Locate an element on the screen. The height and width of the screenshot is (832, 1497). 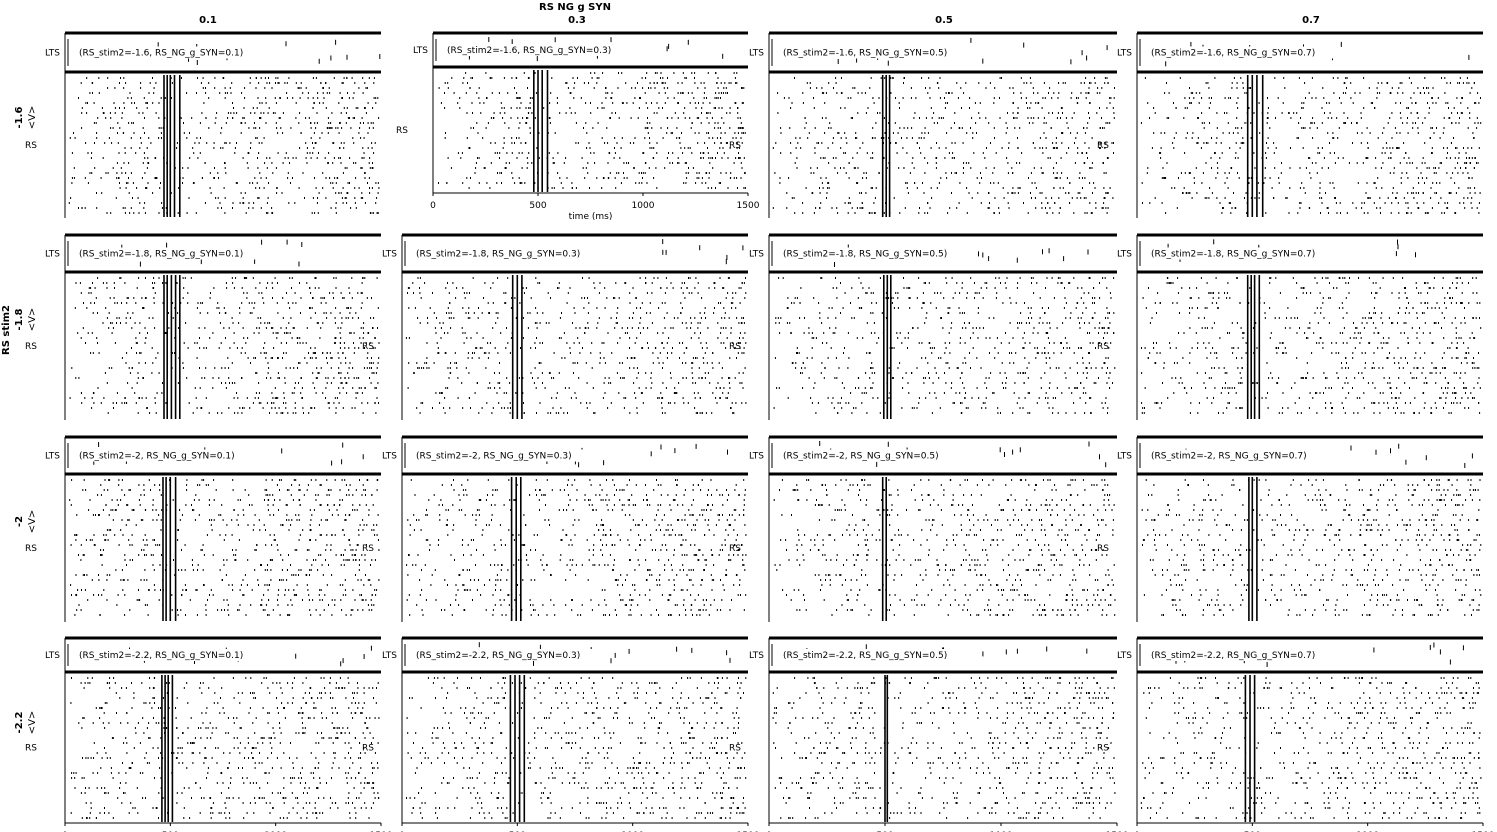
raster-panel: LTS RS (RS_stim2=-1.8, RS_NG_g_SYN=0.3) is located at coordinates (555, 326).